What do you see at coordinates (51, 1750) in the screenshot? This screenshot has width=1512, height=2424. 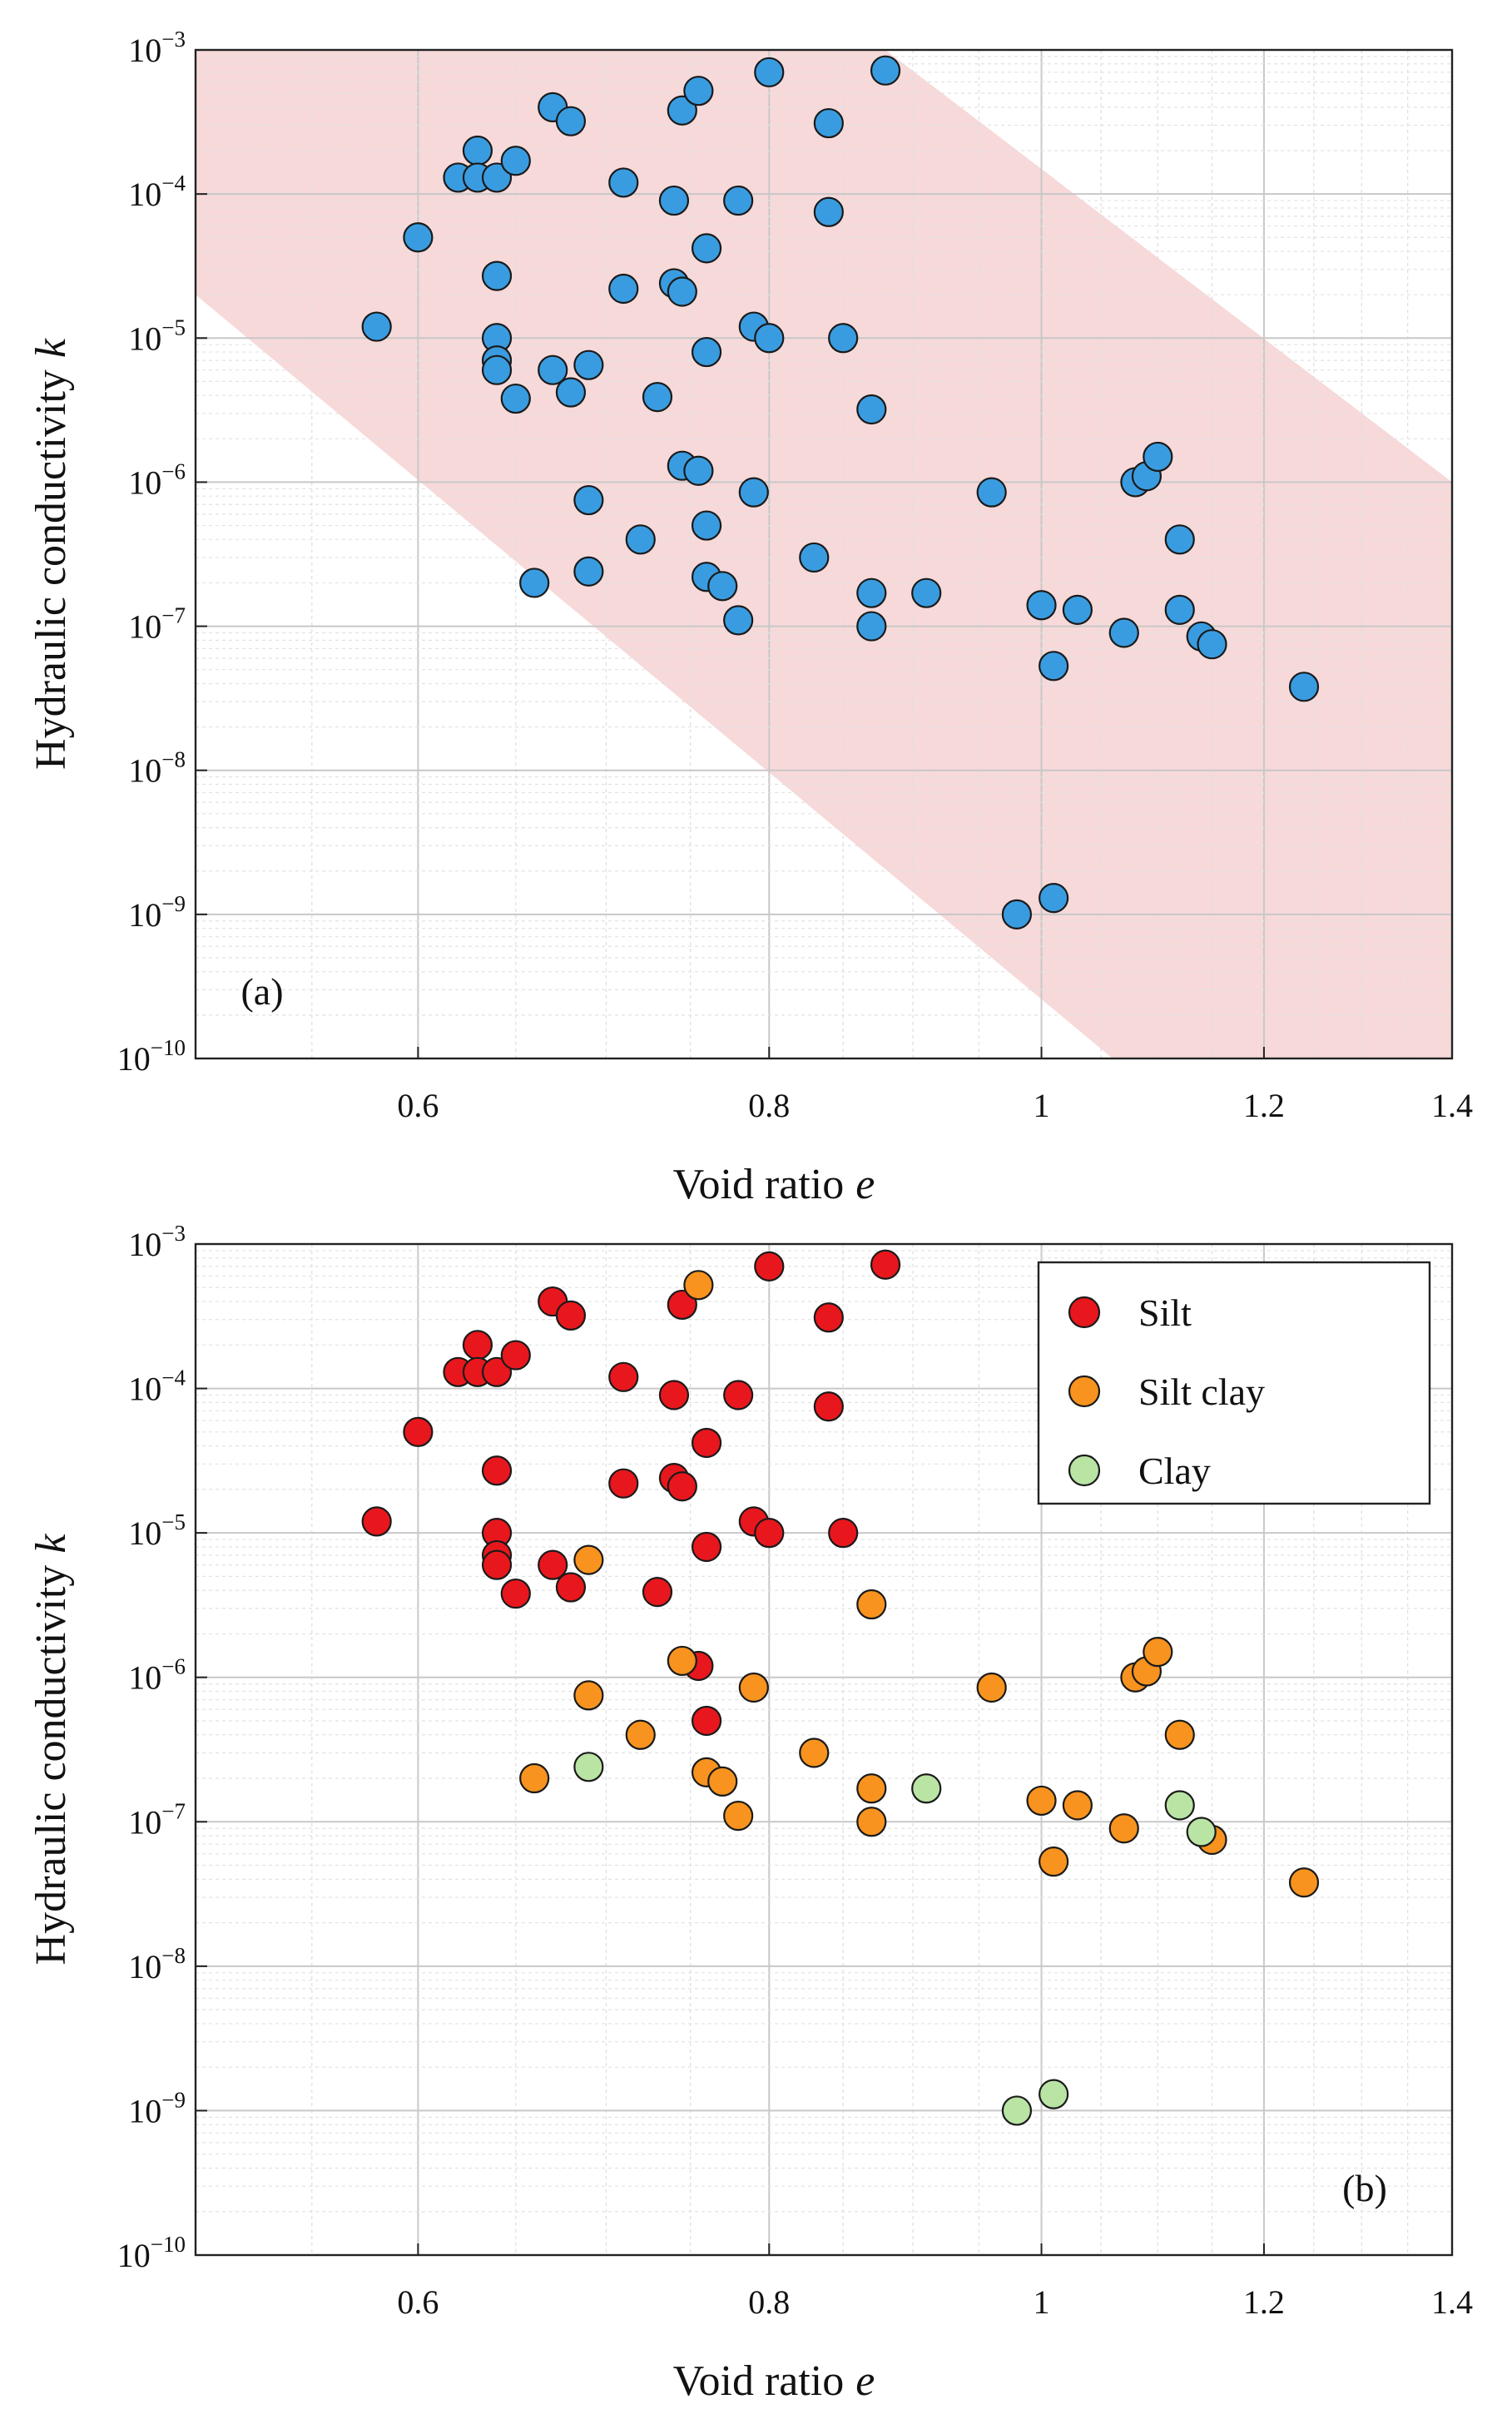 I see `y-axis-title: Hydraulic conductivity k` at bounding box center [51, 1750].